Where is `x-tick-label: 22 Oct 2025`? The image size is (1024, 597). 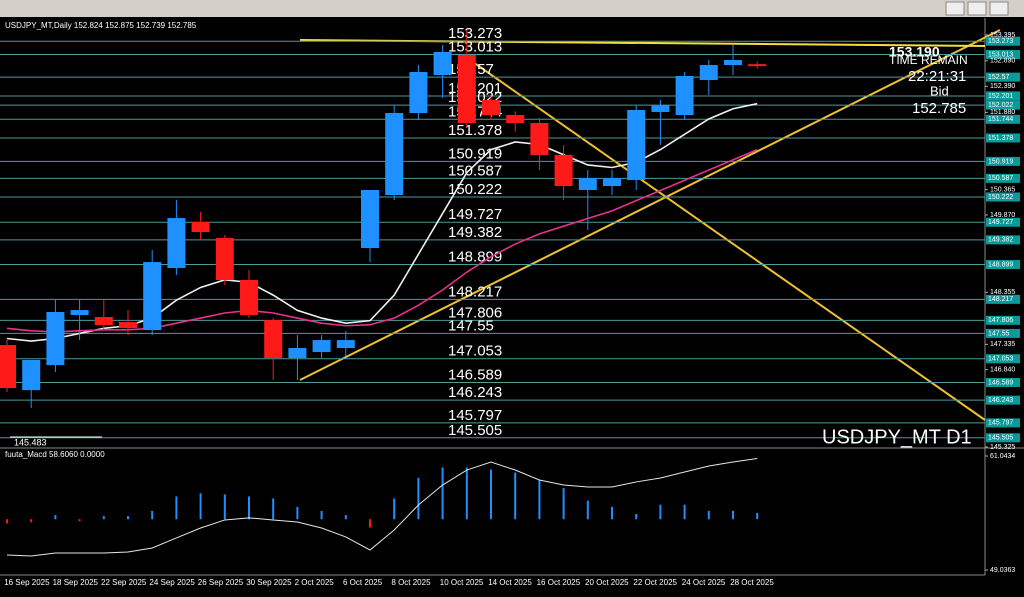
x-tick-label: 22 Oct 2025 is located at coordinates (655, 582).